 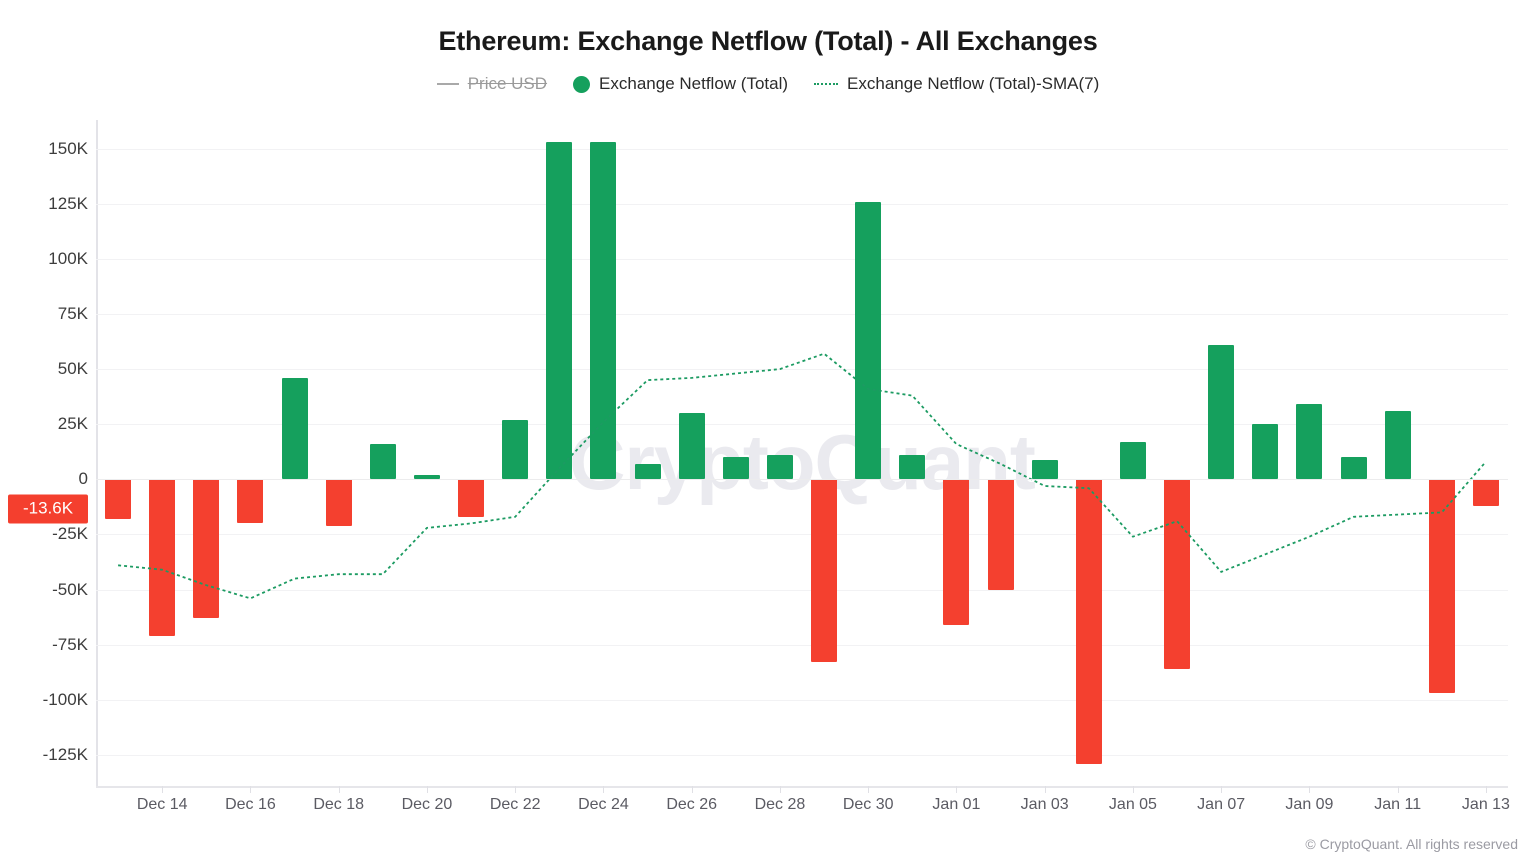 What do you see at coordinates (72, 313) in the screenshot?
I see `y-axis-tick-label: 75K` at bounding box center [72, 313].